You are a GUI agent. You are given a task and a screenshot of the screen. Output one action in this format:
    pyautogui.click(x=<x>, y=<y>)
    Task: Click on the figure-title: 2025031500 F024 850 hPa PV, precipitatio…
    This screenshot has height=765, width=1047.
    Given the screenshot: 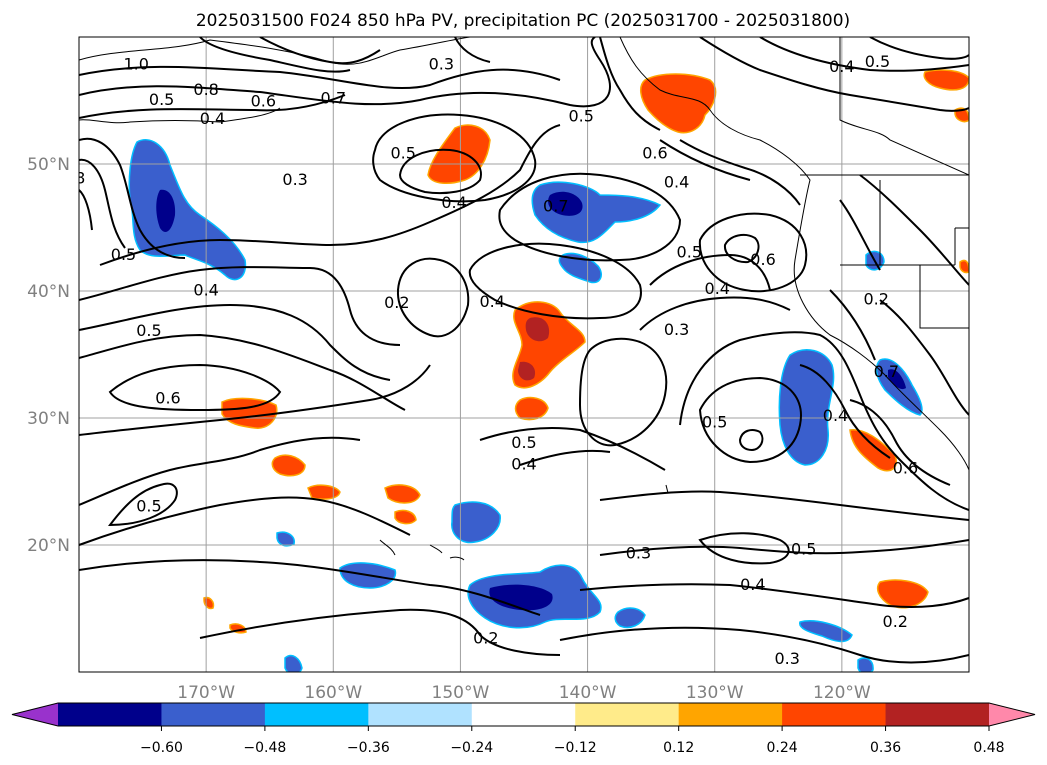 What is the action you would take?
    pyautogui.click(x=523, y=21)
    